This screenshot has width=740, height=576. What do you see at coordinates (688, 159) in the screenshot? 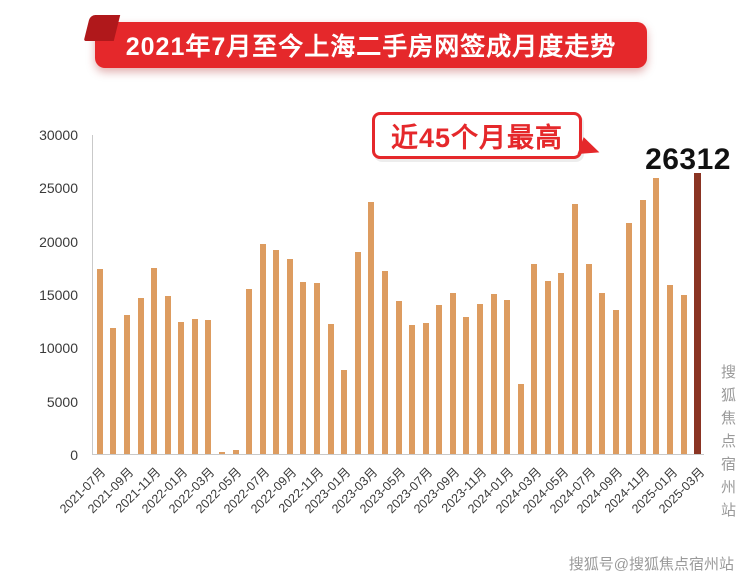
I see `max-value-label: 26312` at bounding box center [688, 159].